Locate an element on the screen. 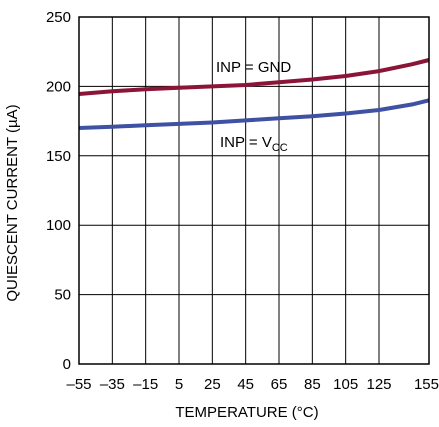  x-tick-label: –15 is located at coordinates (145, 384).